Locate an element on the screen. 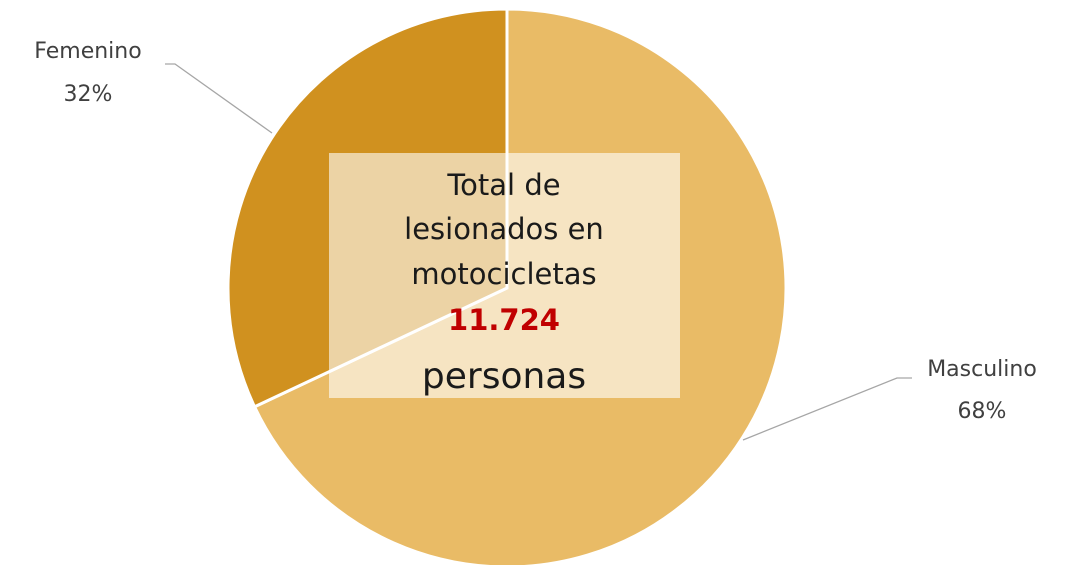 Image resolution: width=1069 pixels, height=565 pixels. category-label: Masculino is located at coordinates (982, 369).